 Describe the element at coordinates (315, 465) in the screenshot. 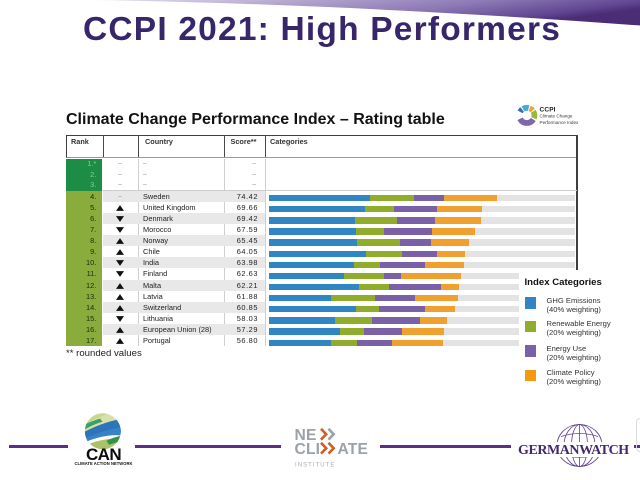

I see `svg-text: INSTITUTE` at that location.